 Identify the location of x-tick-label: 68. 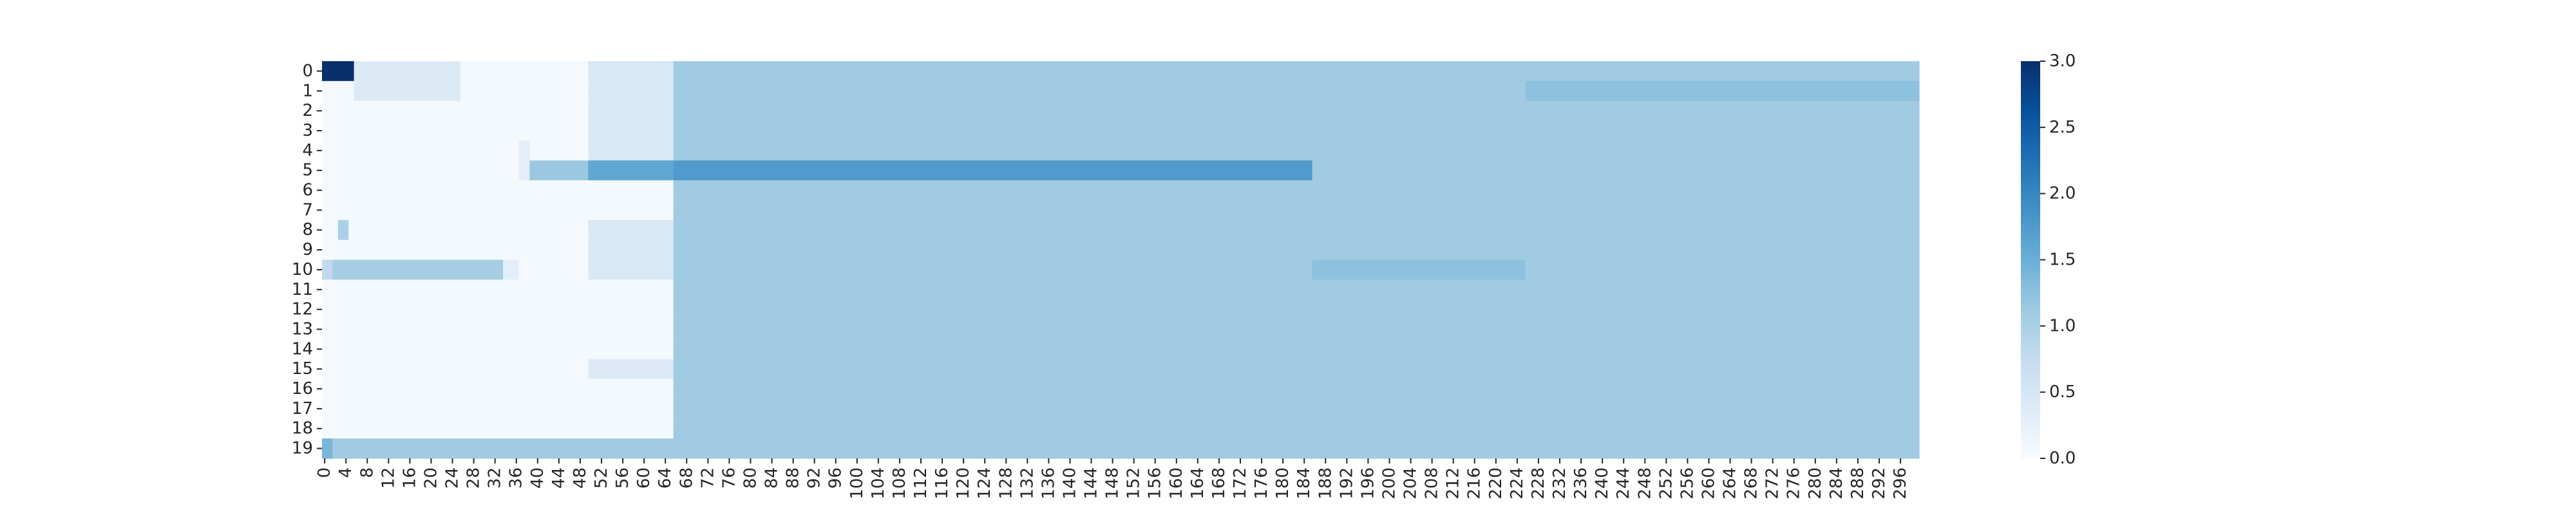
(686, 478).